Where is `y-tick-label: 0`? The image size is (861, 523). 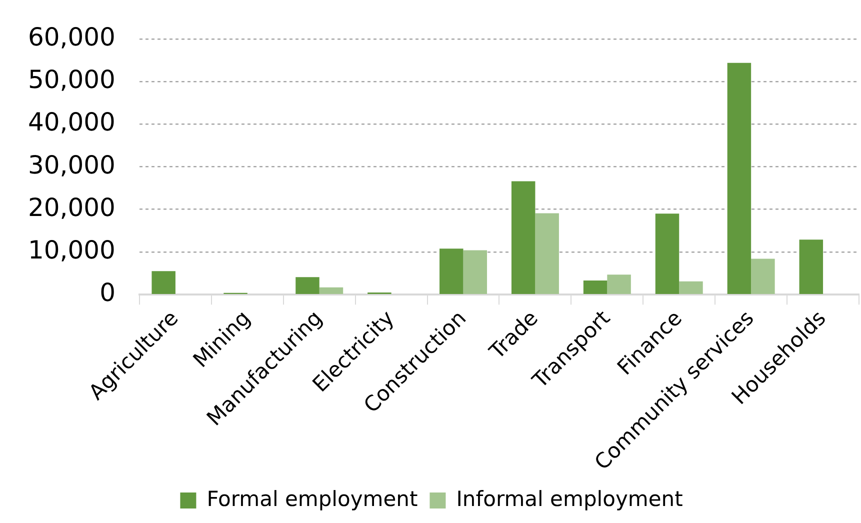 y-tick-label: 0 is located at coordinates (108, 293).